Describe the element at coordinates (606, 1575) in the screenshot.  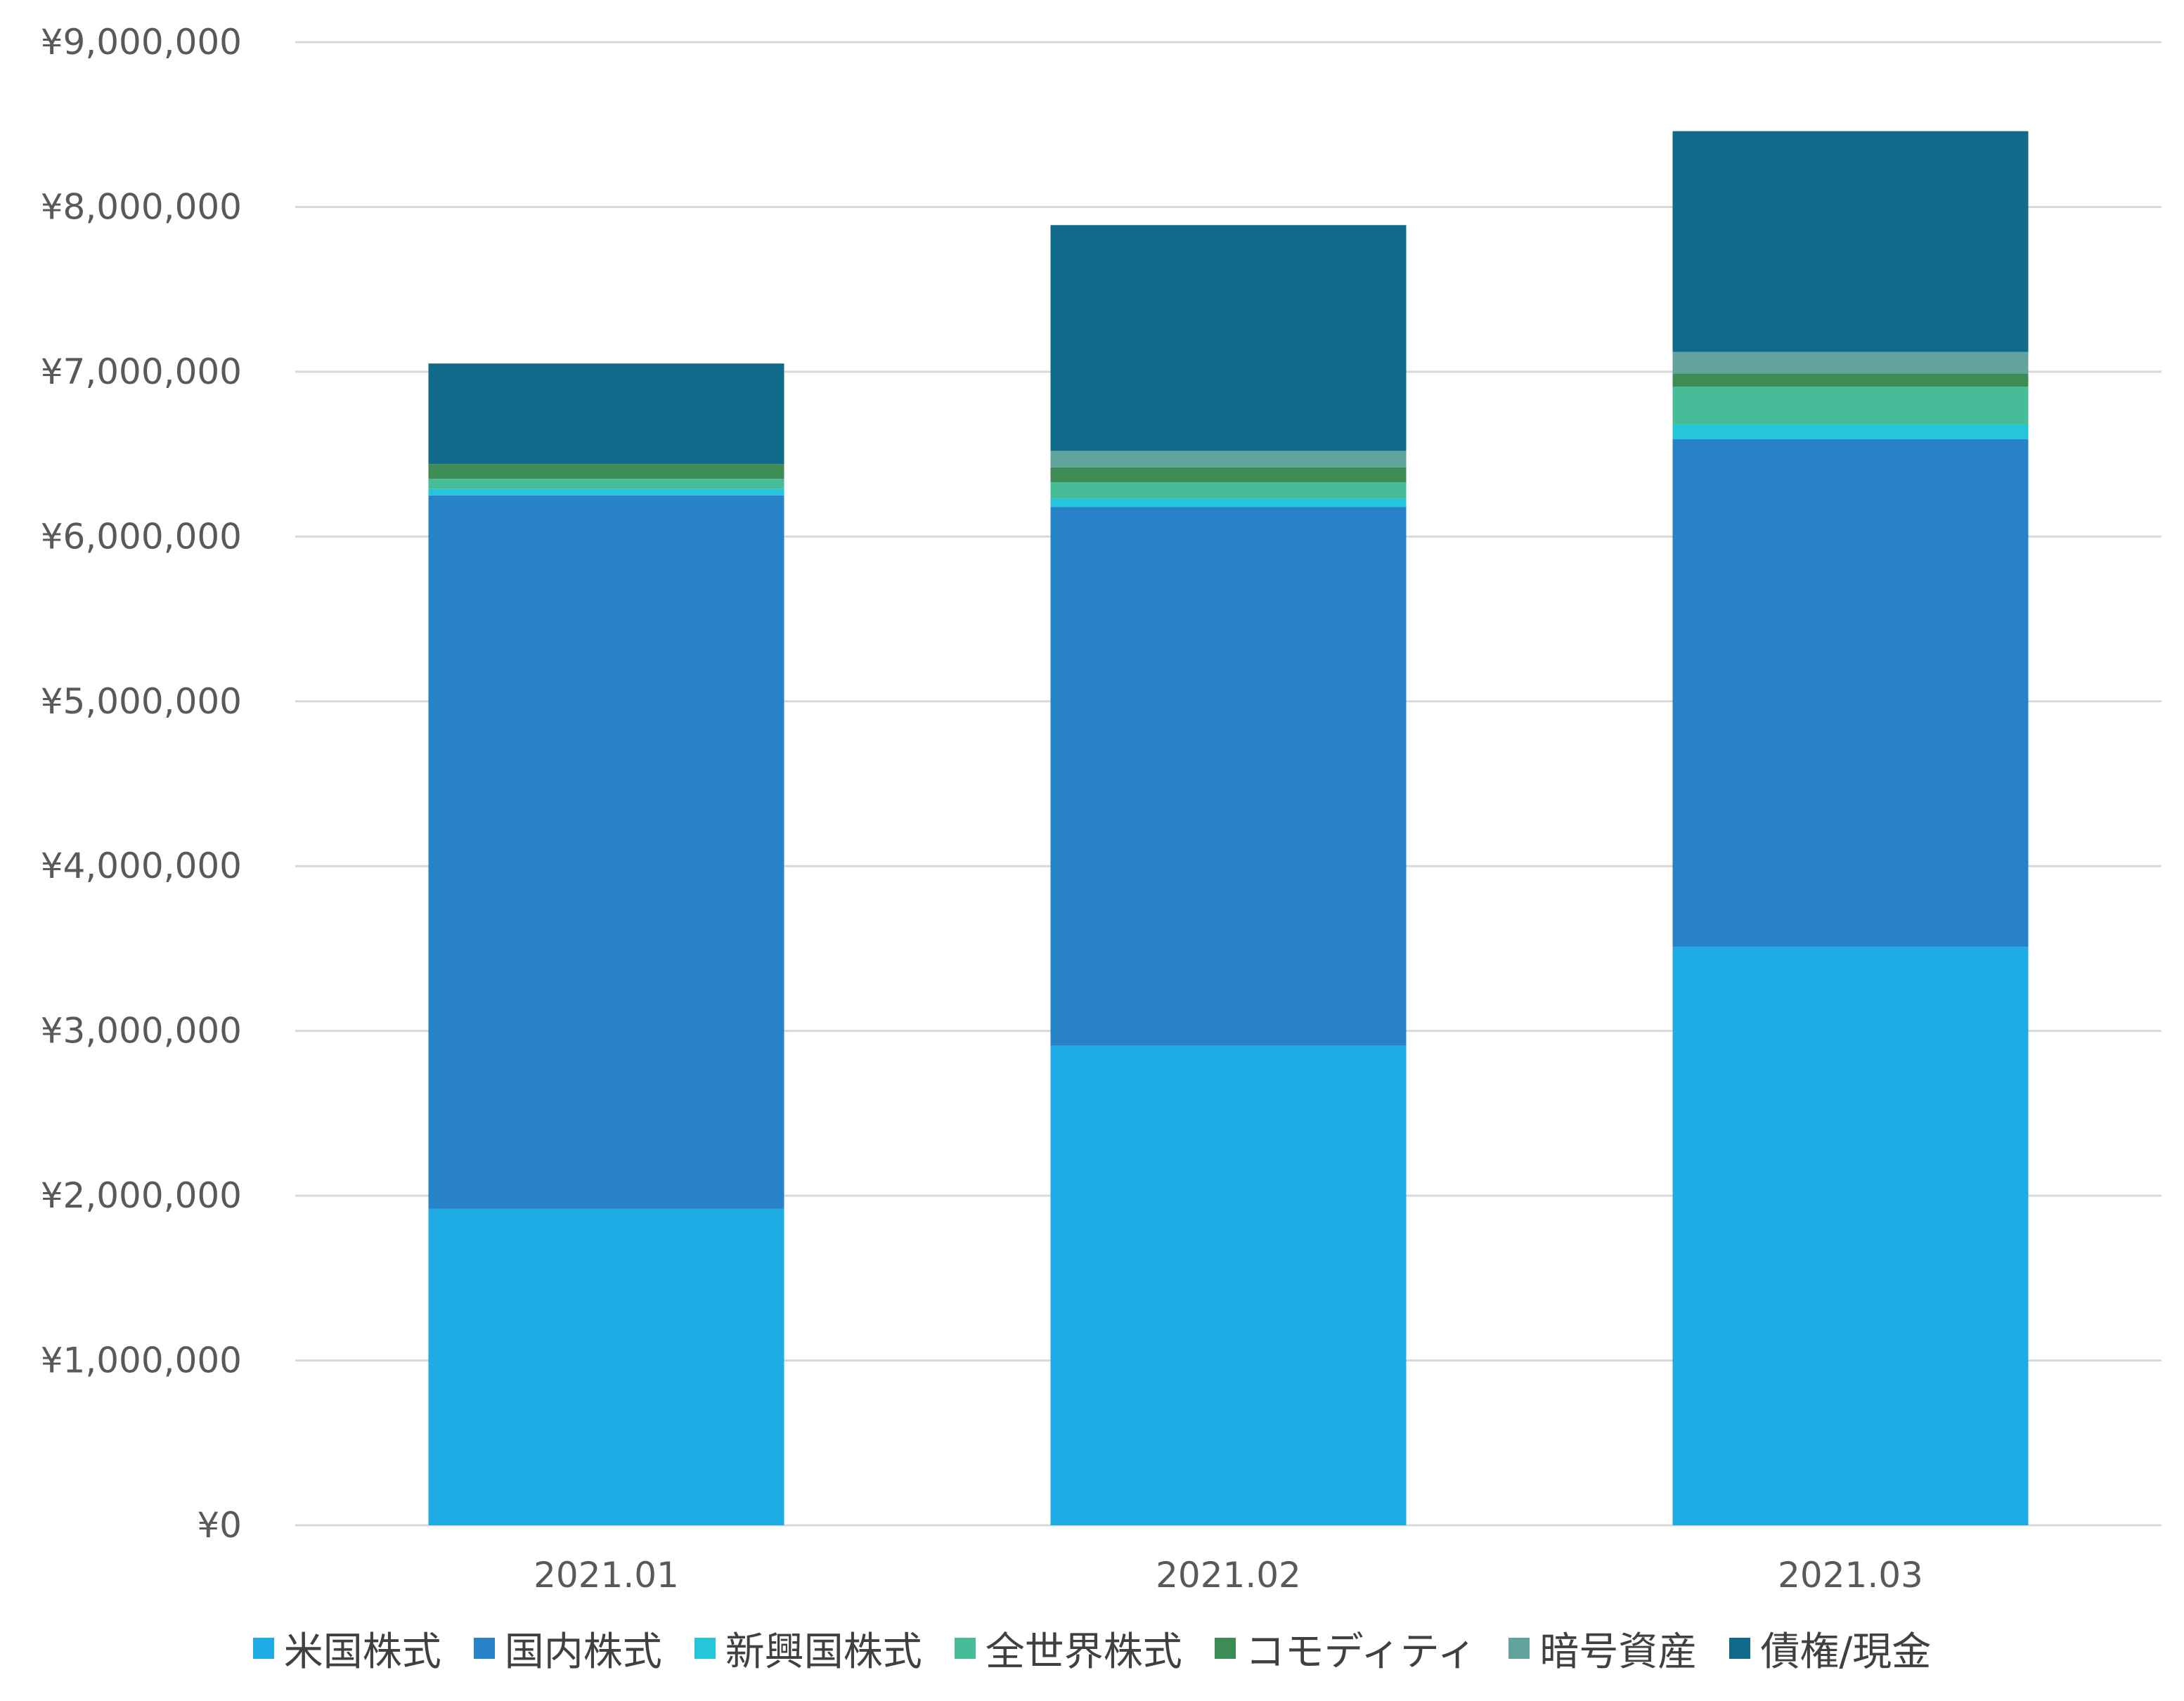
I see `x-tick-label: 2021.01` at that location.